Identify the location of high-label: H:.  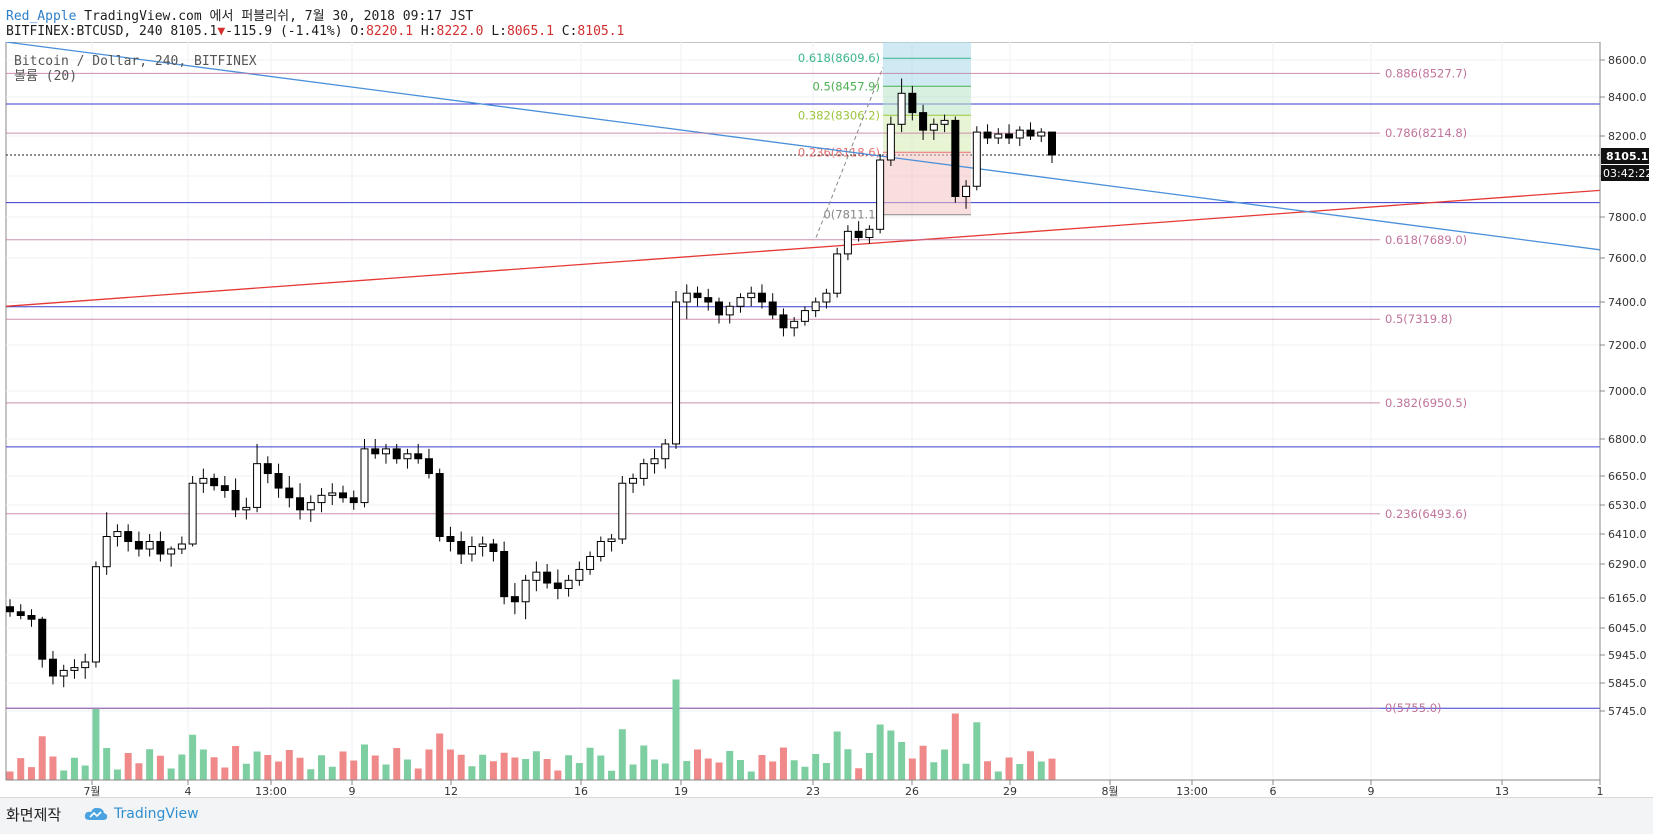
(428, 31).